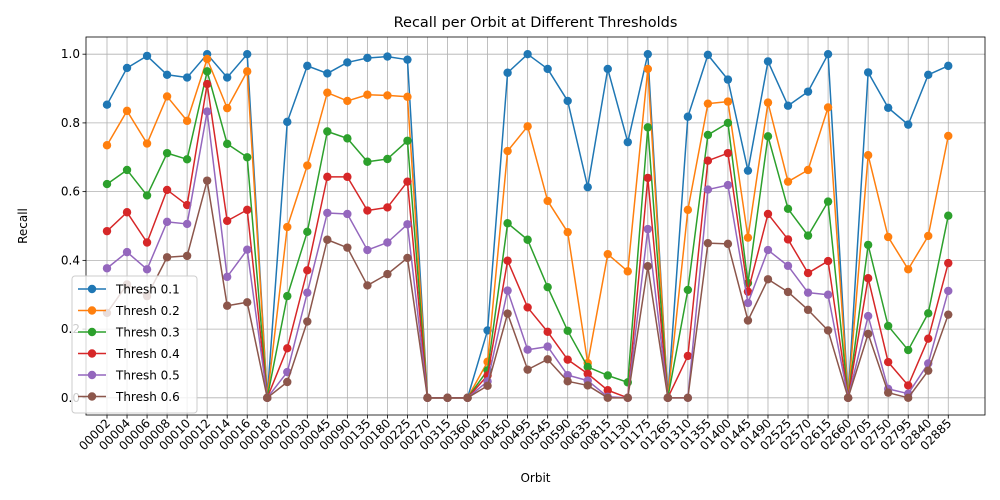 This screenshot has width=1000, height=500. What do you see at coordinates (70, 123) in the screenshot?
I see `y-tick-label: 0.8` at bounding box center [70, 123].